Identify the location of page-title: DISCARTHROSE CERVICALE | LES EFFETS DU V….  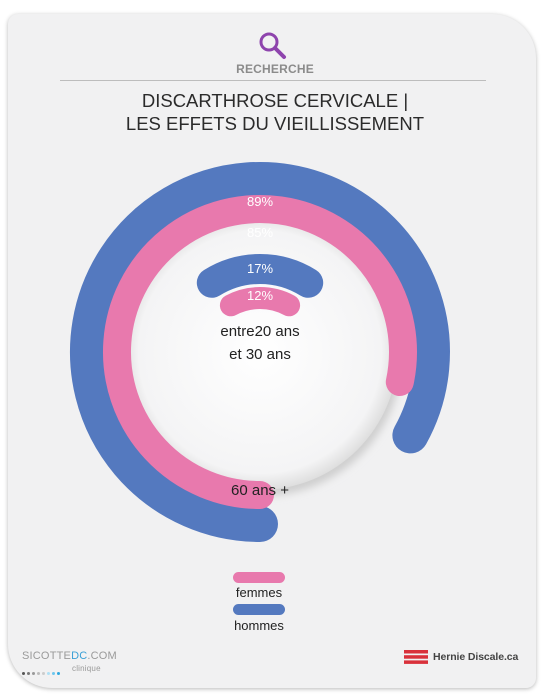
(275, 112).